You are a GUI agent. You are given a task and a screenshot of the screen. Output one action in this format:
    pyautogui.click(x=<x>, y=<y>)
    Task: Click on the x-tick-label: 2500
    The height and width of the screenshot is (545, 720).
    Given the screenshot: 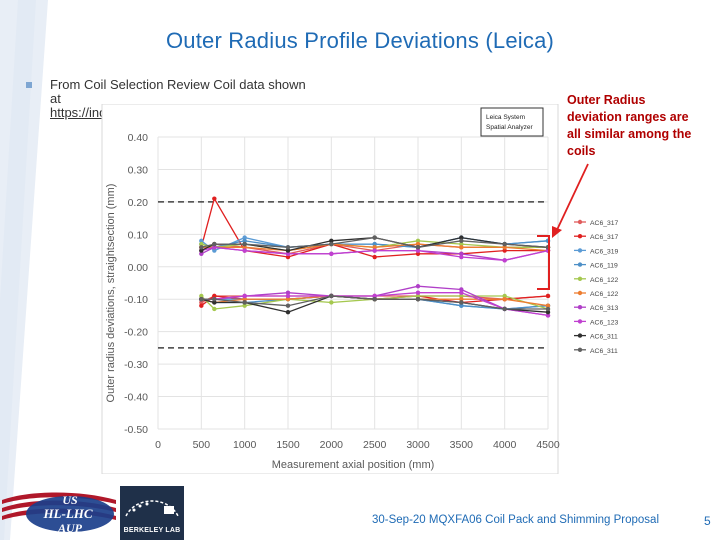 What is the action you would take?
    pyautogui.click(x=375, y=445)
    